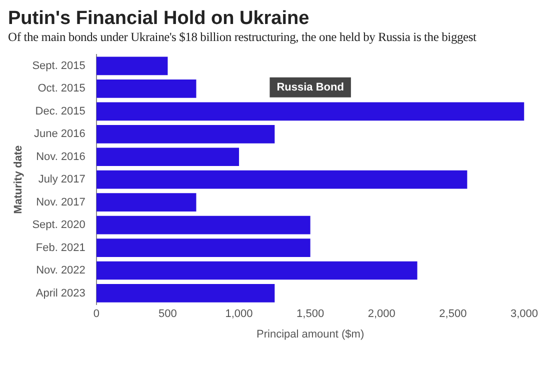  Describe the element at coordinates (60, 111) in the screenshot. I see `y-tick-label: Dec. 2015` at that location.